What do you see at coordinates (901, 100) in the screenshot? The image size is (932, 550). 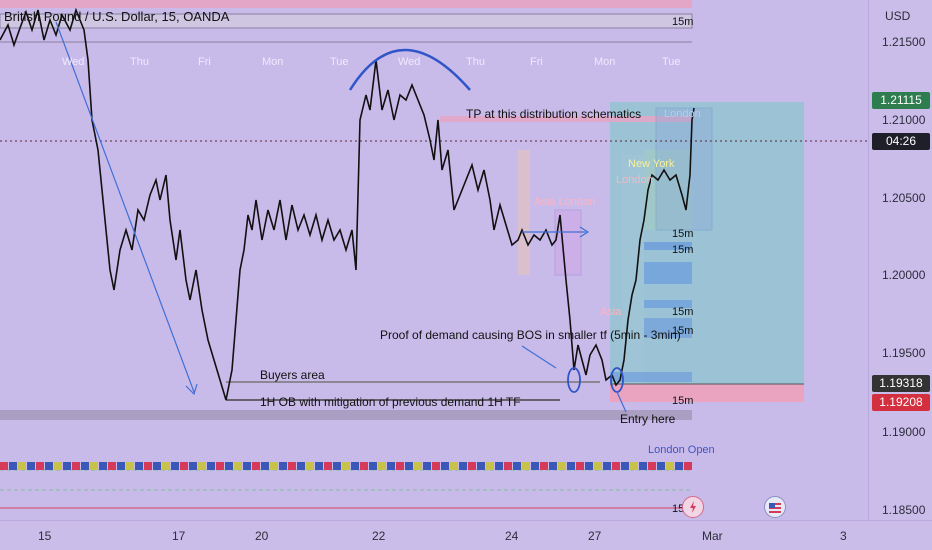 I see `current-price-badge: 1.21115` at bounding box center [901, 100].